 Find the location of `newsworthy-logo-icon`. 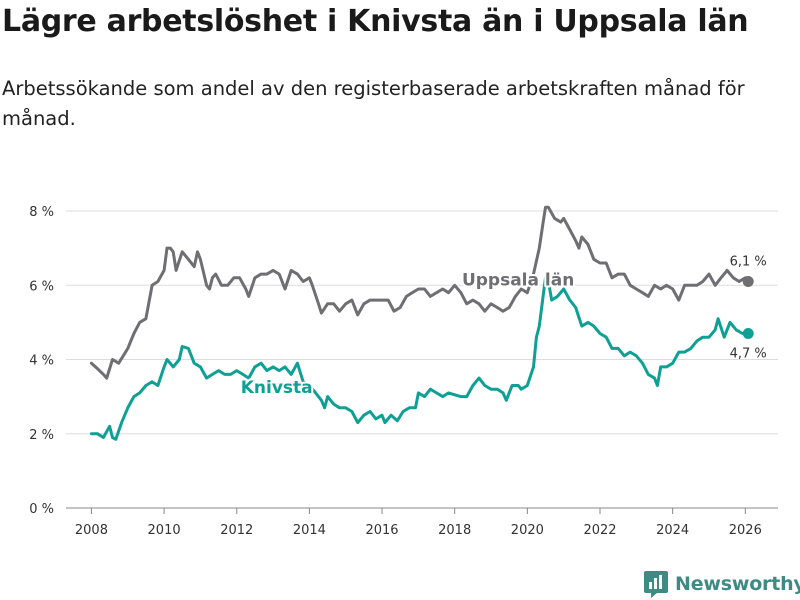

newsworthy-logo-icon is located at coordinates (656, 584).